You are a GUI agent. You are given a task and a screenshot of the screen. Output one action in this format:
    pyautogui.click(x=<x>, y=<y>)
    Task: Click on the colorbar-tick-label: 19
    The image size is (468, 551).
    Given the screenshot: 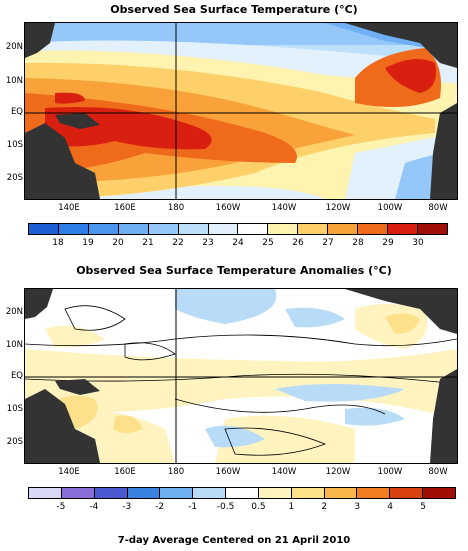 What is the action you would take?
    pyautogui.click(x=88, y=243)
    